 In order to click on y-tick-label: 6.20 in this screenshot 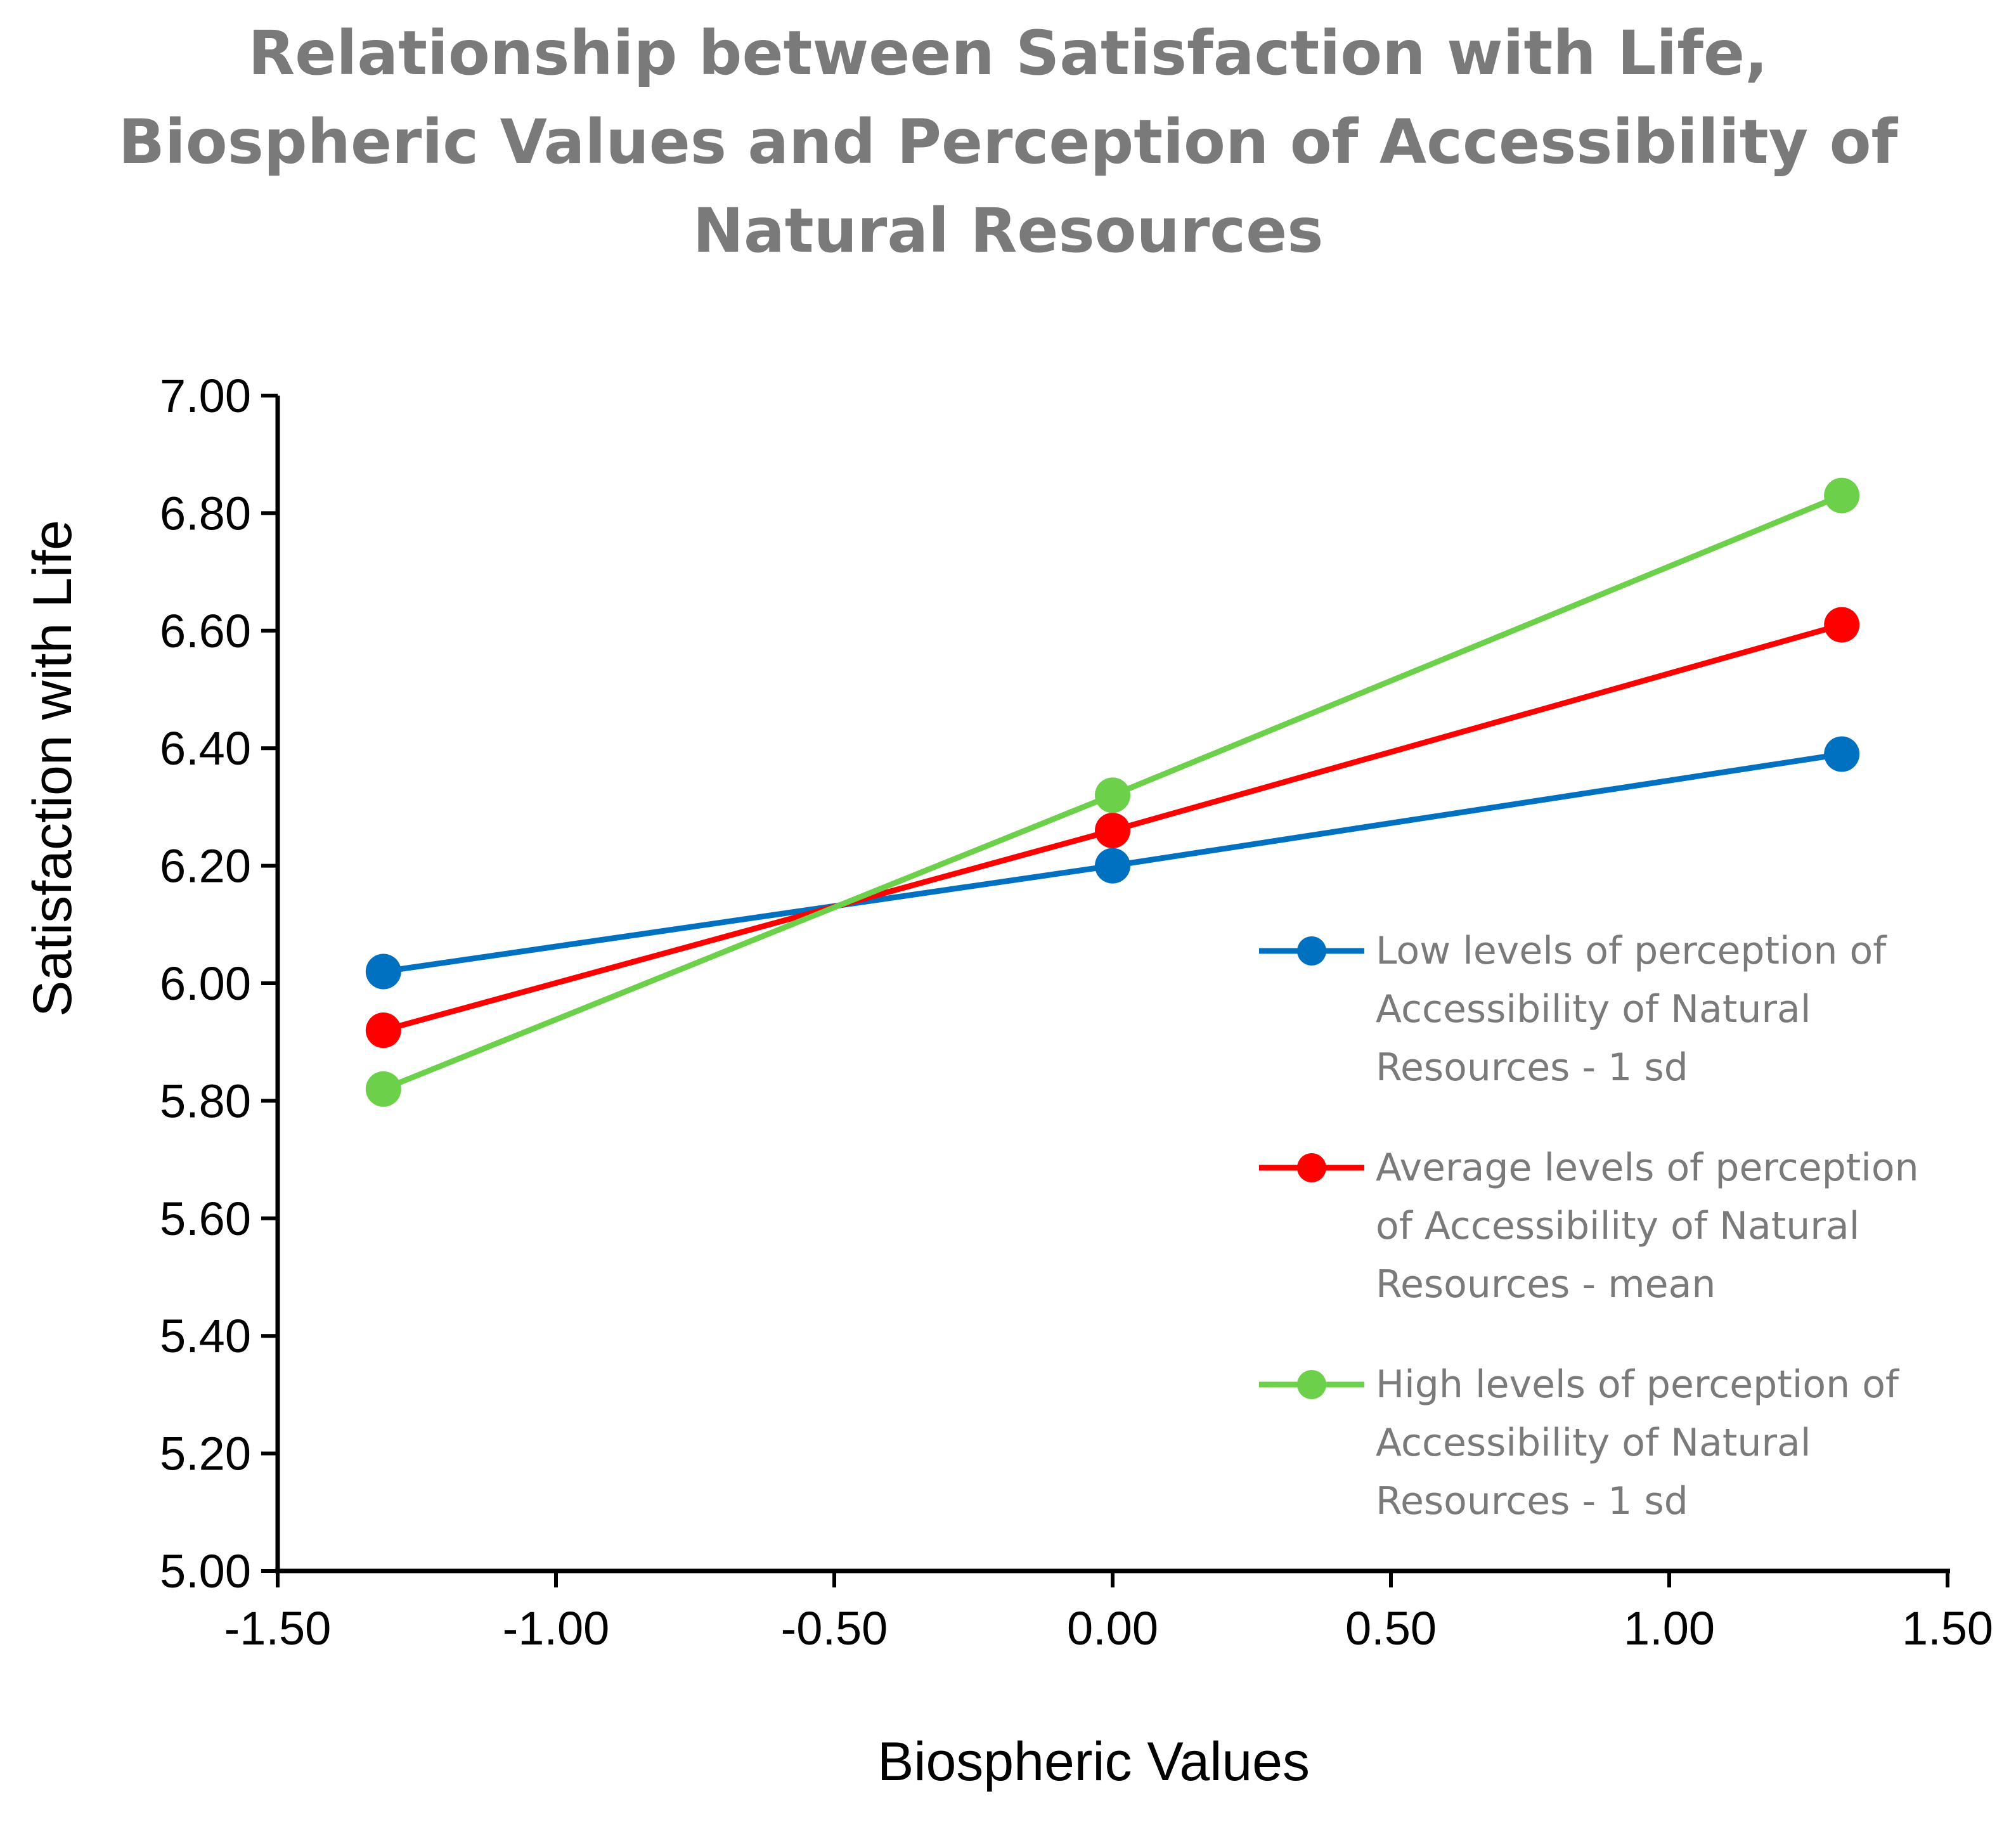, I will do `click(205, 866)`.